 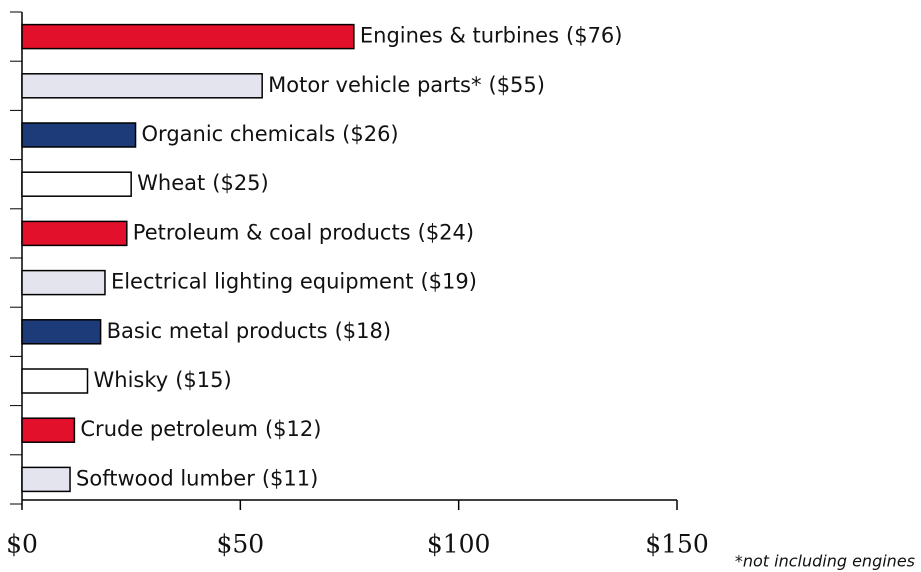 I want to click on value-label: ($12), so click(x=293, y=429).